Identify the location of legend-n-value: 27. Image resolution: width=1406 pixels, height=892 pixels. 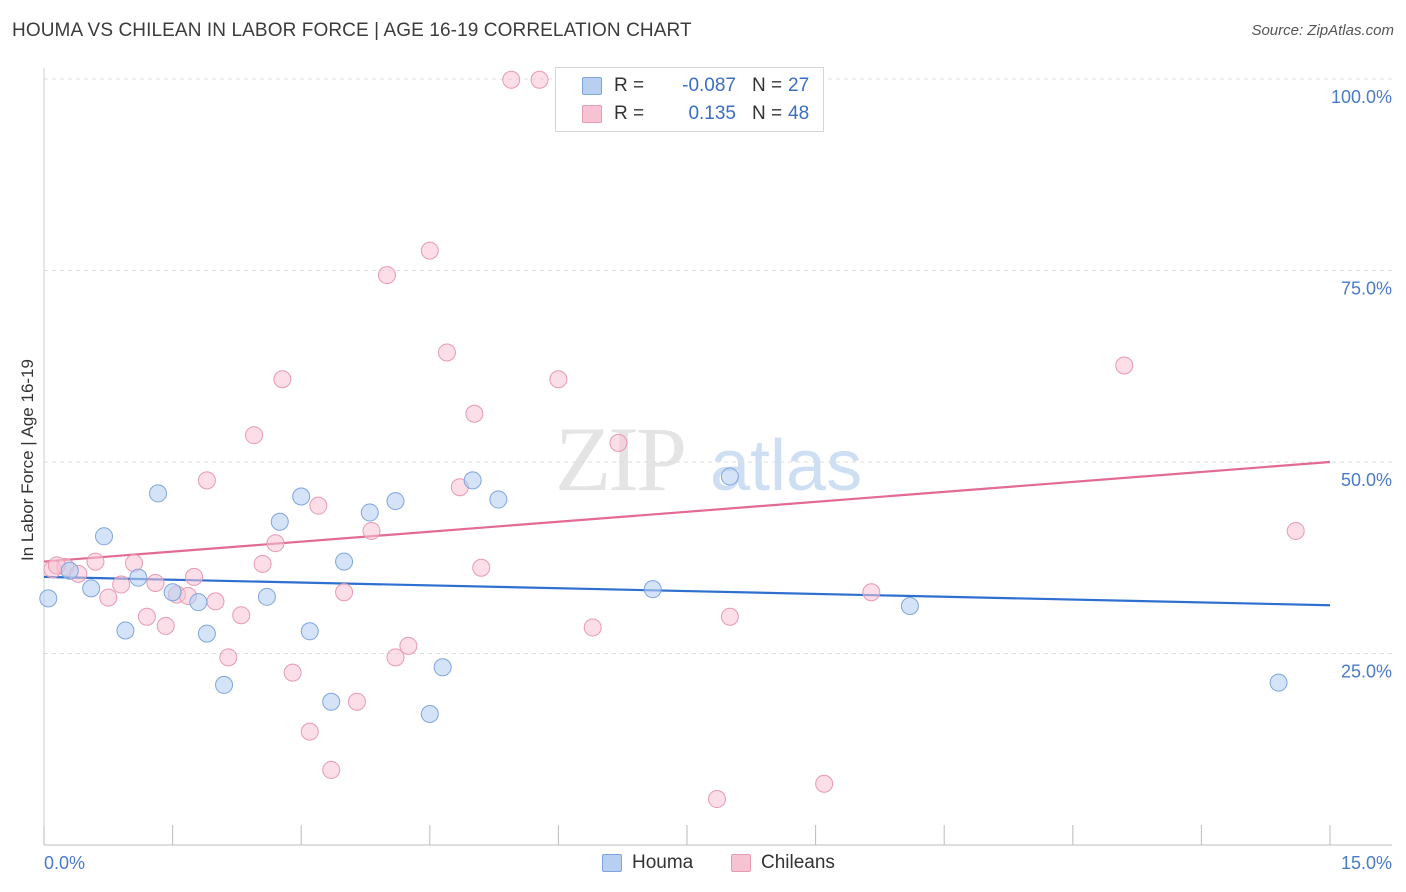
(799, 85).